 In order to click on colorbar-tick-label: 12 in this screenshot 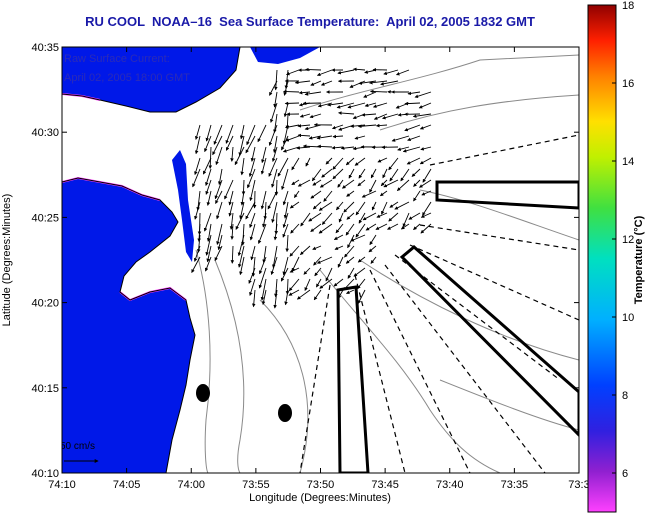, I will do `click(628, 240)`.